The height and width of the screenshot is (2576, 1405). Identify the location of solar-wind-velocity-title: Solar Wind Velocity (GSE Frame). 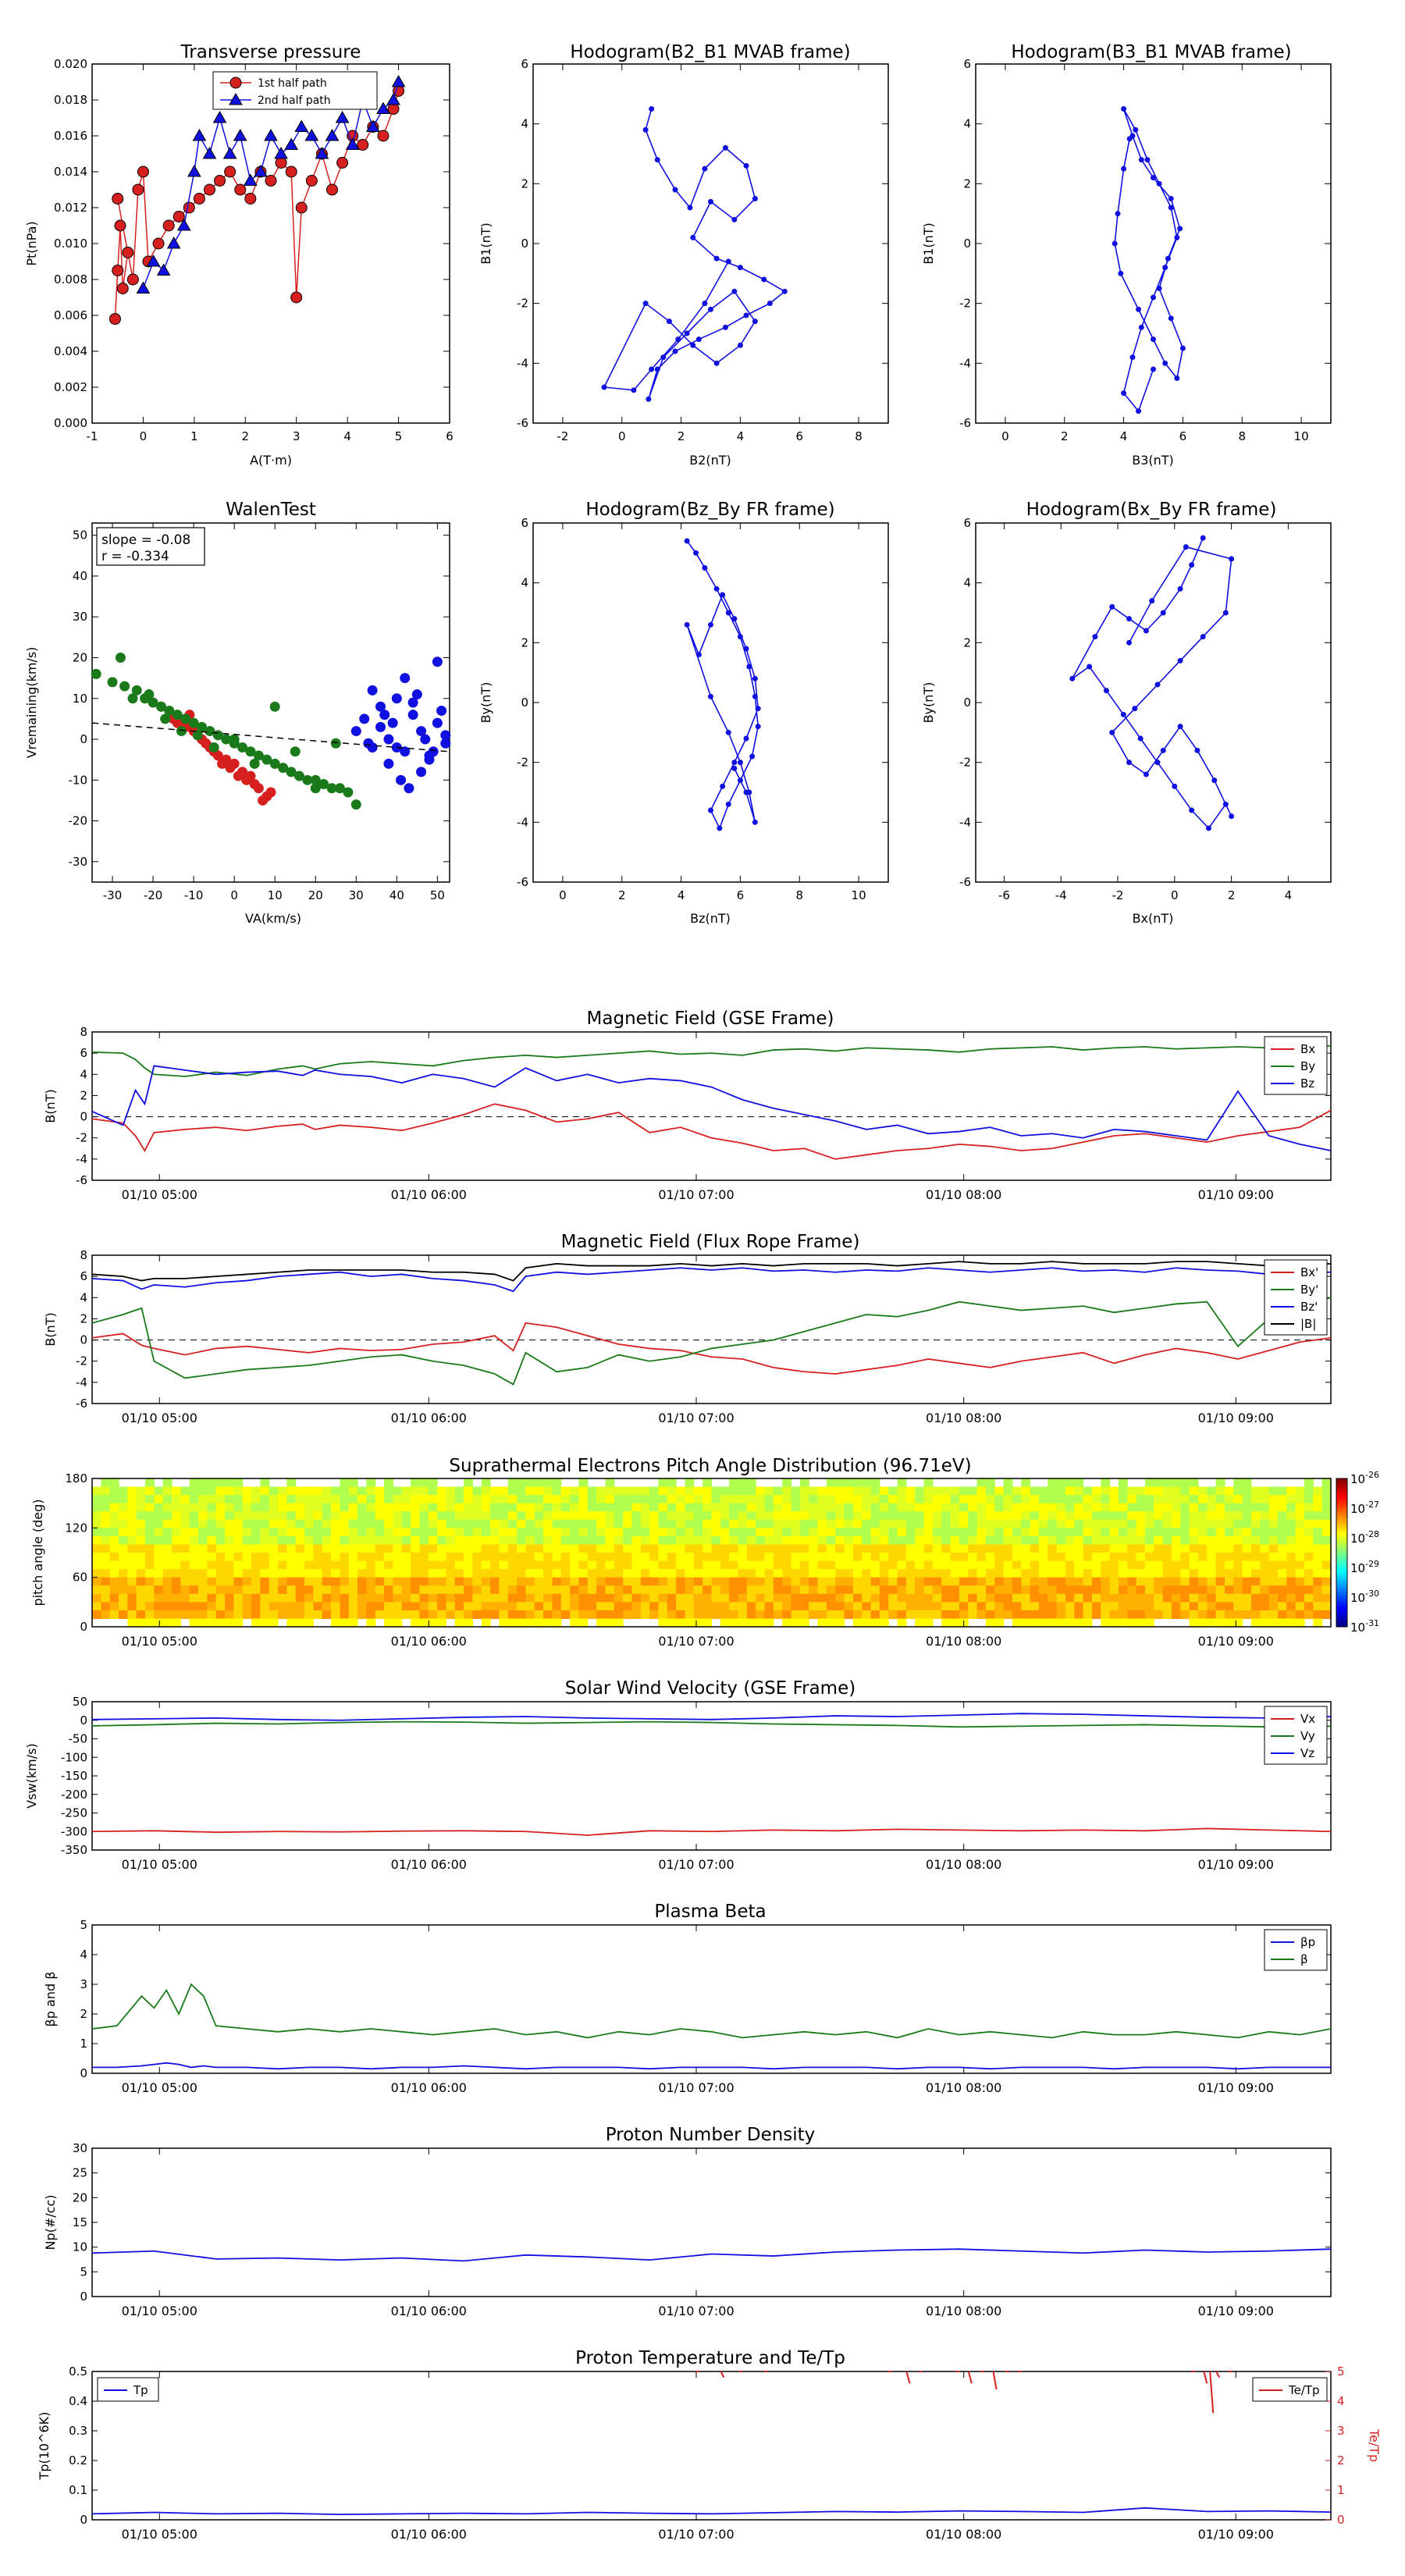
(710, 1688).